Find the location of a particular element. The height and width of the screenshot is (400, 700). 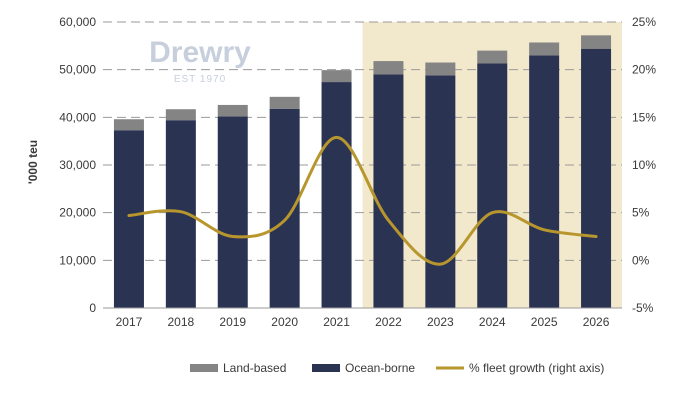

bar-ocean-borne-2019 is located at coordinates (232, 212).